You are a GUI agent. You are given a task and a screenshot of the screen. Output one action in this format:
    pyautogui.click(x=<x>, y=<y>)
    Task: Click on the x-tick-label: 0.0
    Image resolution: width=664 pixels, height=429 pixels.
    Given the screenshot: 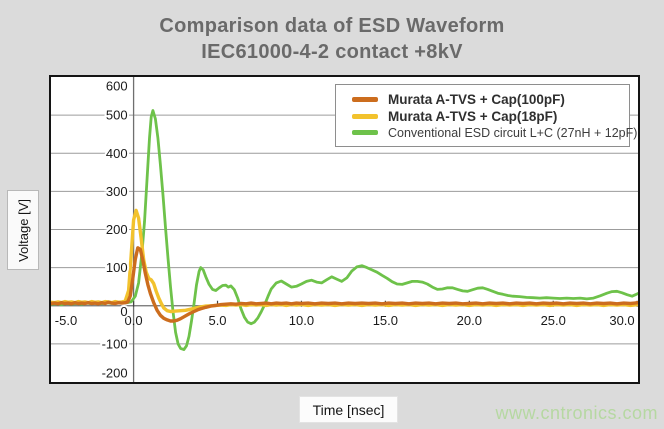 What is the action you would take?
    pyautogui.click(x=134, y=320)
    